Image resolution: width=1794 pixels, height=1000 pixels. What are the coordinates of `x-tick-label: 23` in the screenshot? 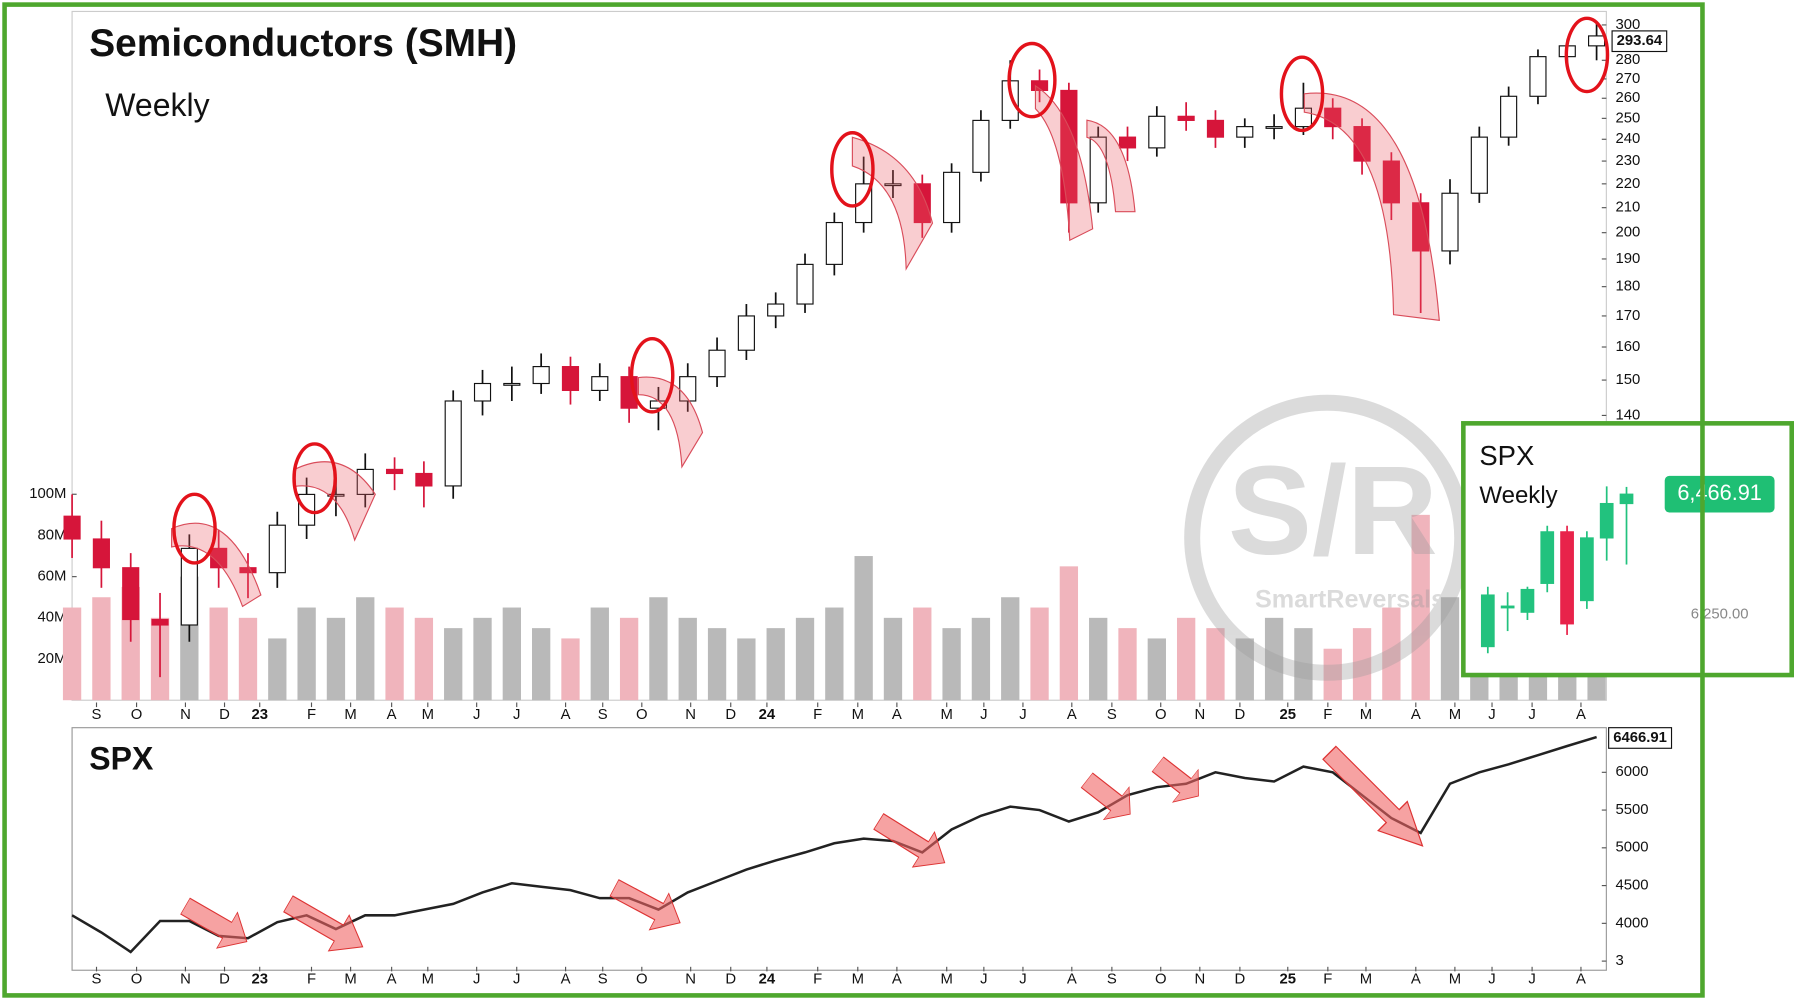 It's located at (259, 715).